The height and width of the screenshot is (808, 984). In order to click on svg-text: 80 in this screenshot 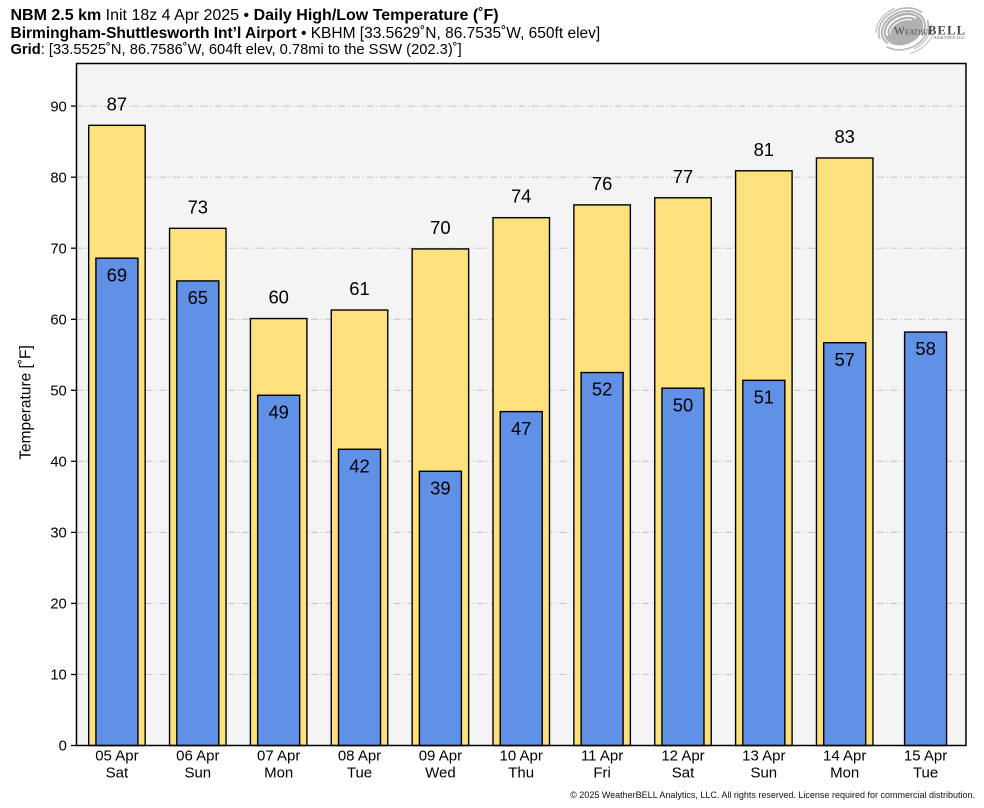, I will do `click(58, 178)`.